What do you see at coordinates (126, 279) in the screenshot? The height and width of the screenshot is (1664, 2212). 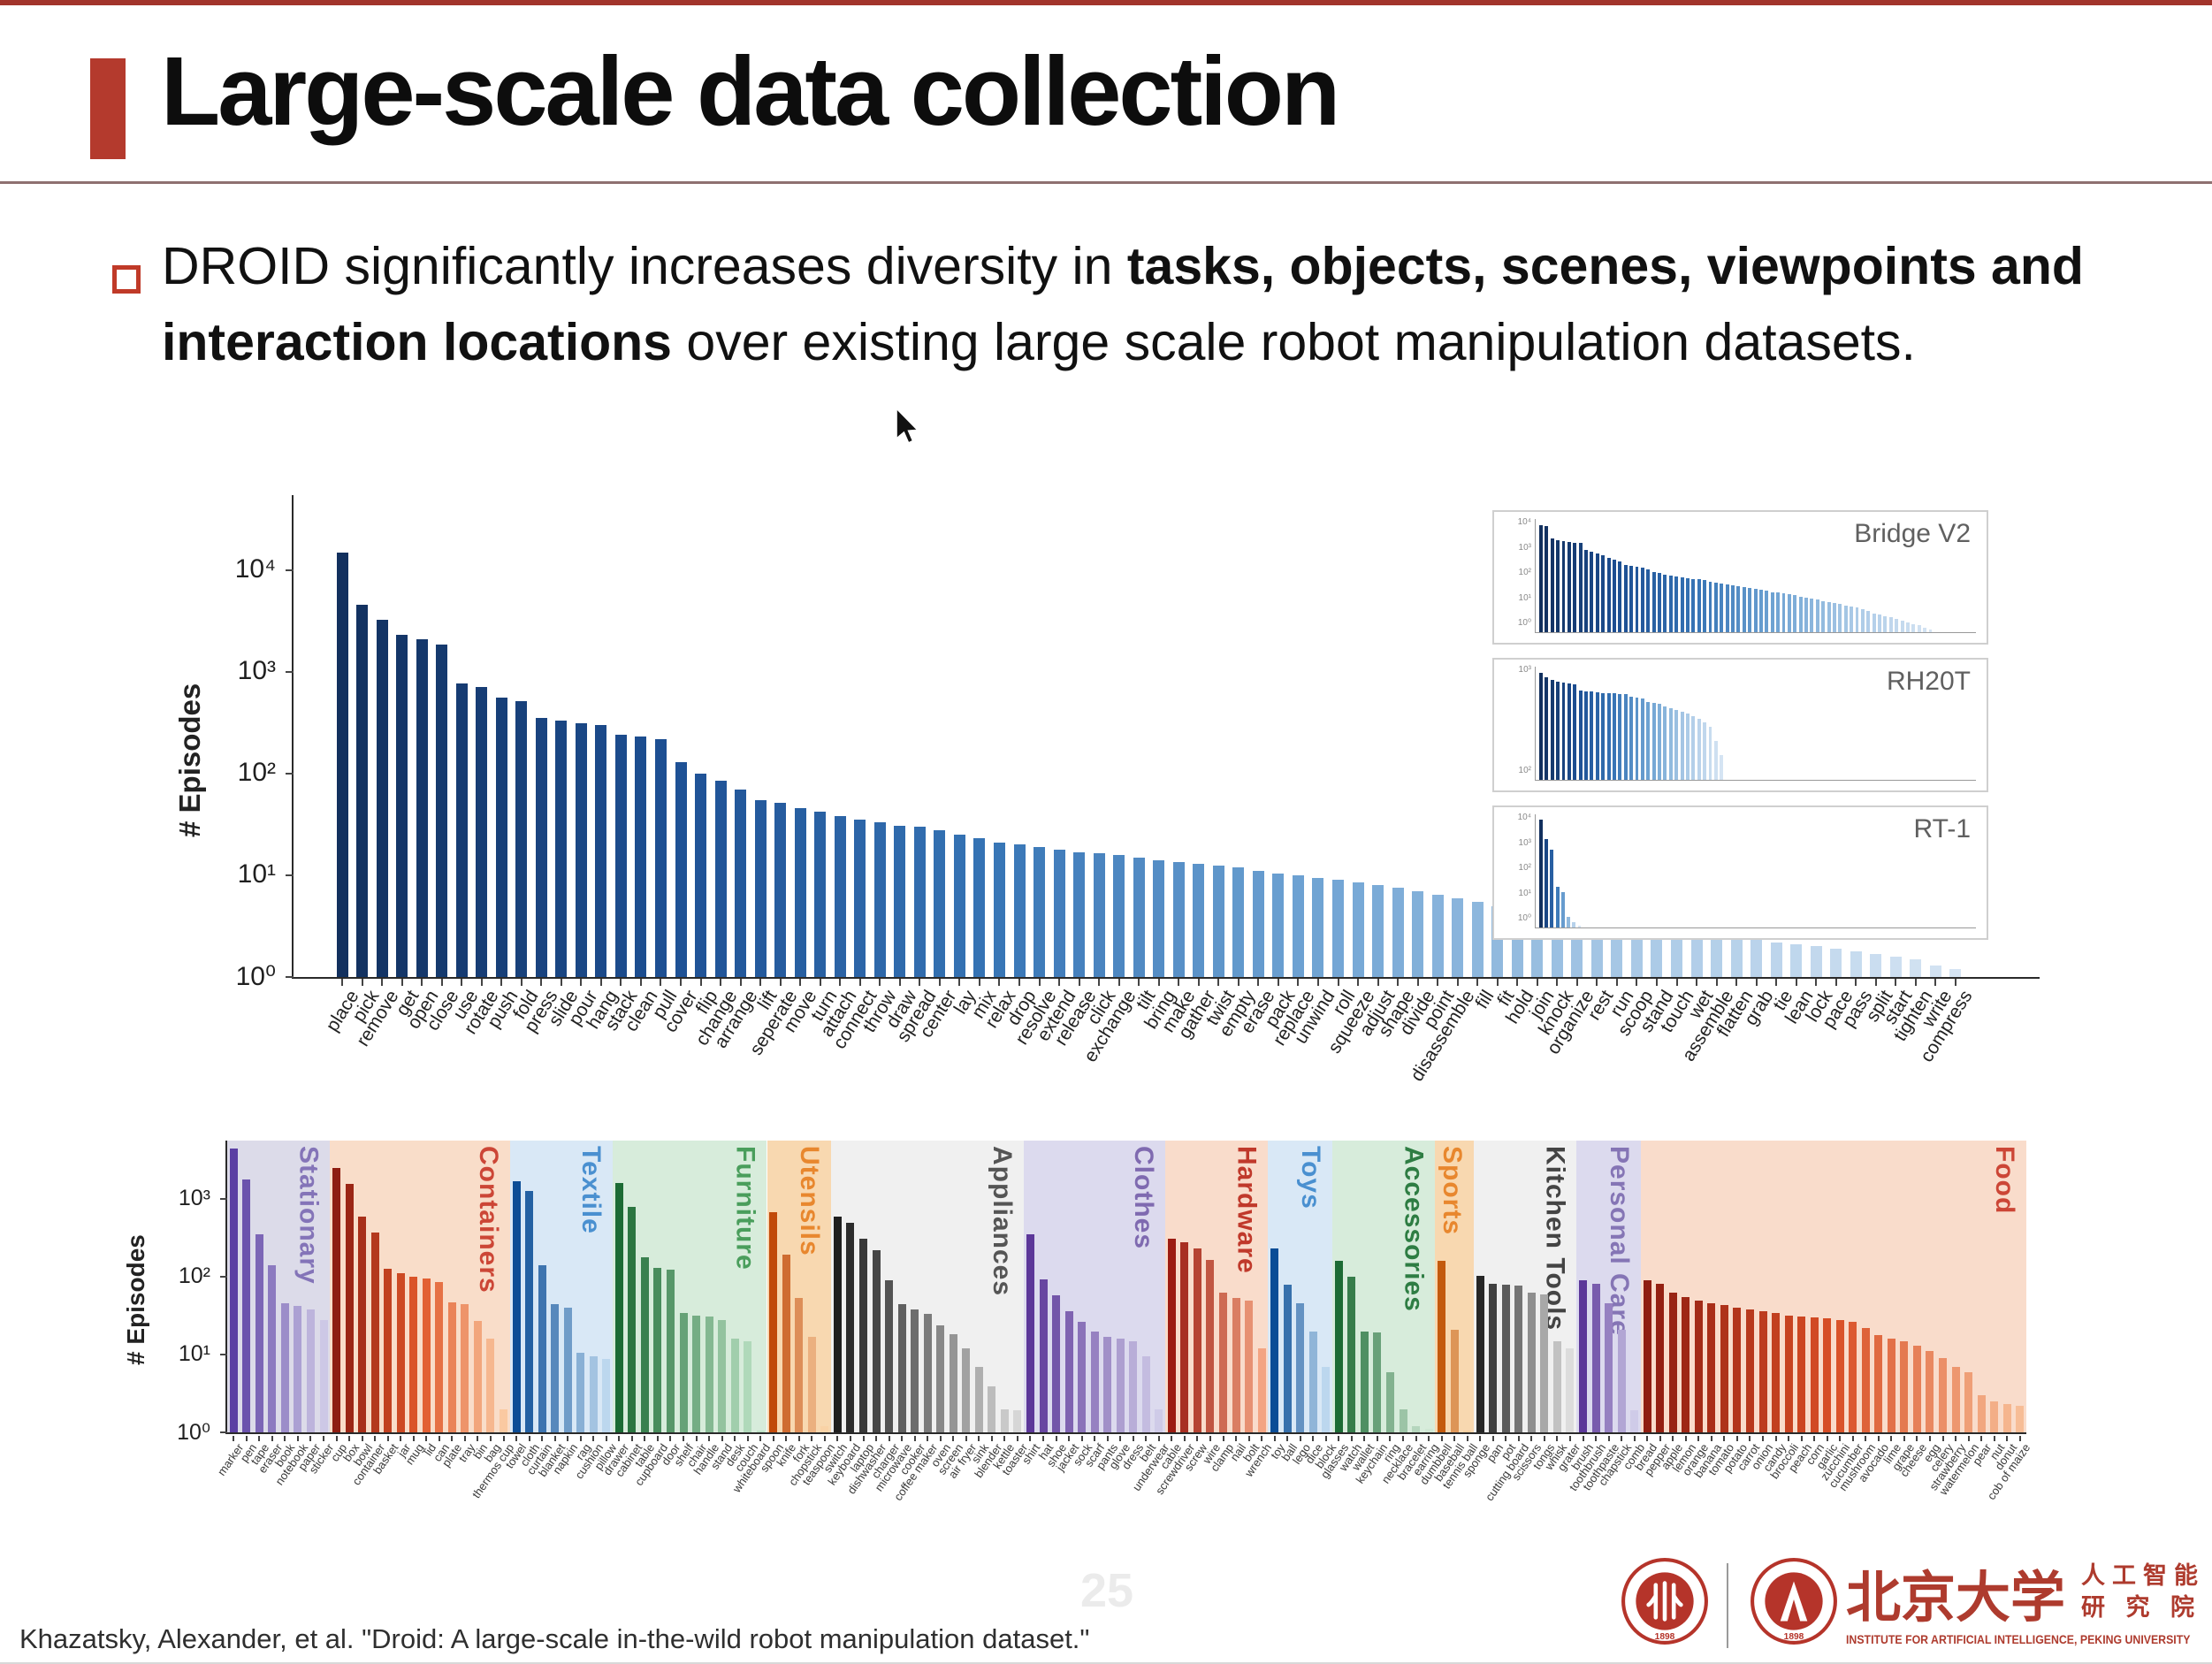 I see `bullet-marker-icon` at bounding box center [126, 279].